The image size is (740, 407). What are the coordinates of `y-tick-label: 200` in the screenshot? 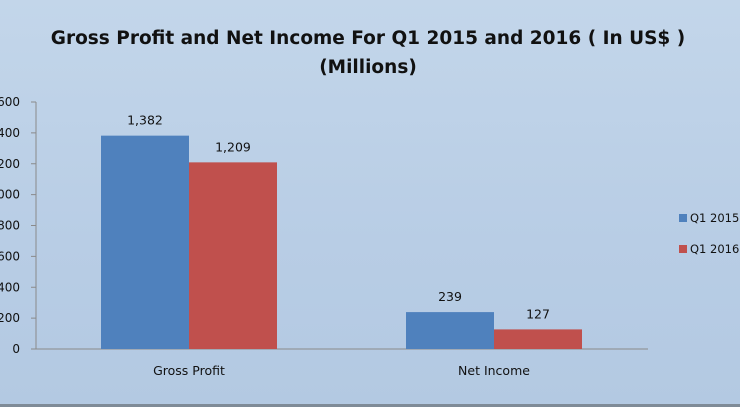 It's located at (10, 318).